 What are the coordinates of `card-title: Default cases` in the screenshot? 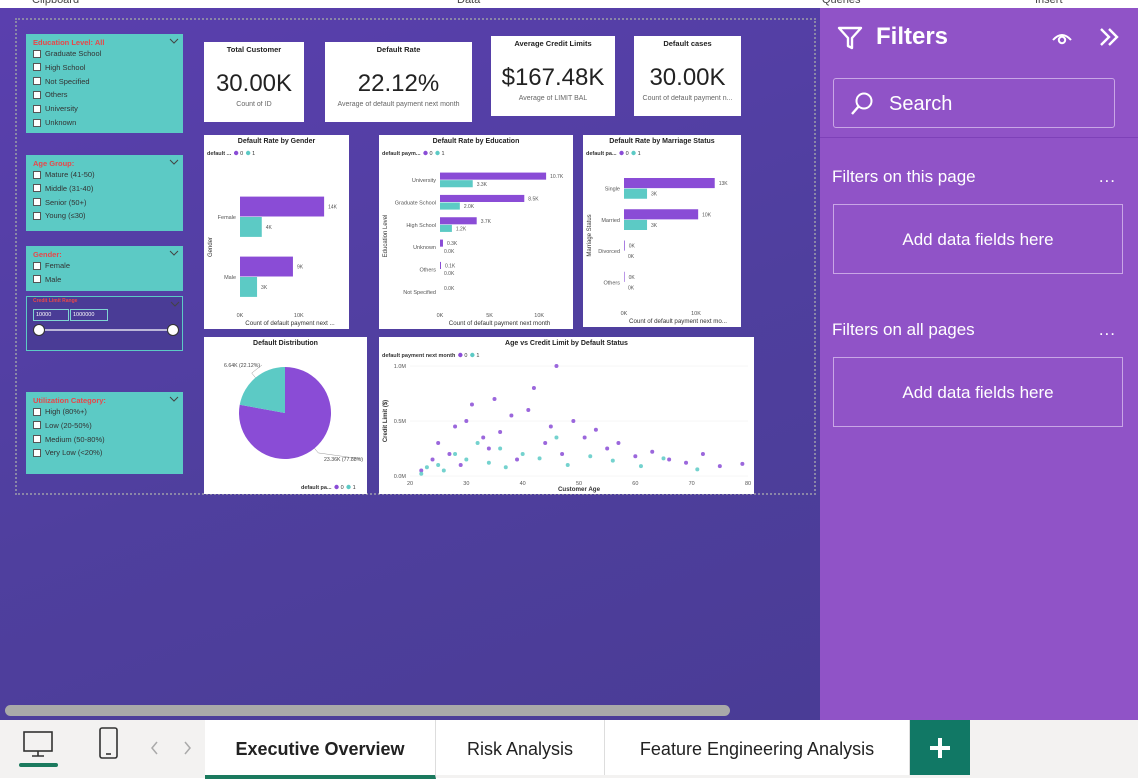 It's located at (687, 43).